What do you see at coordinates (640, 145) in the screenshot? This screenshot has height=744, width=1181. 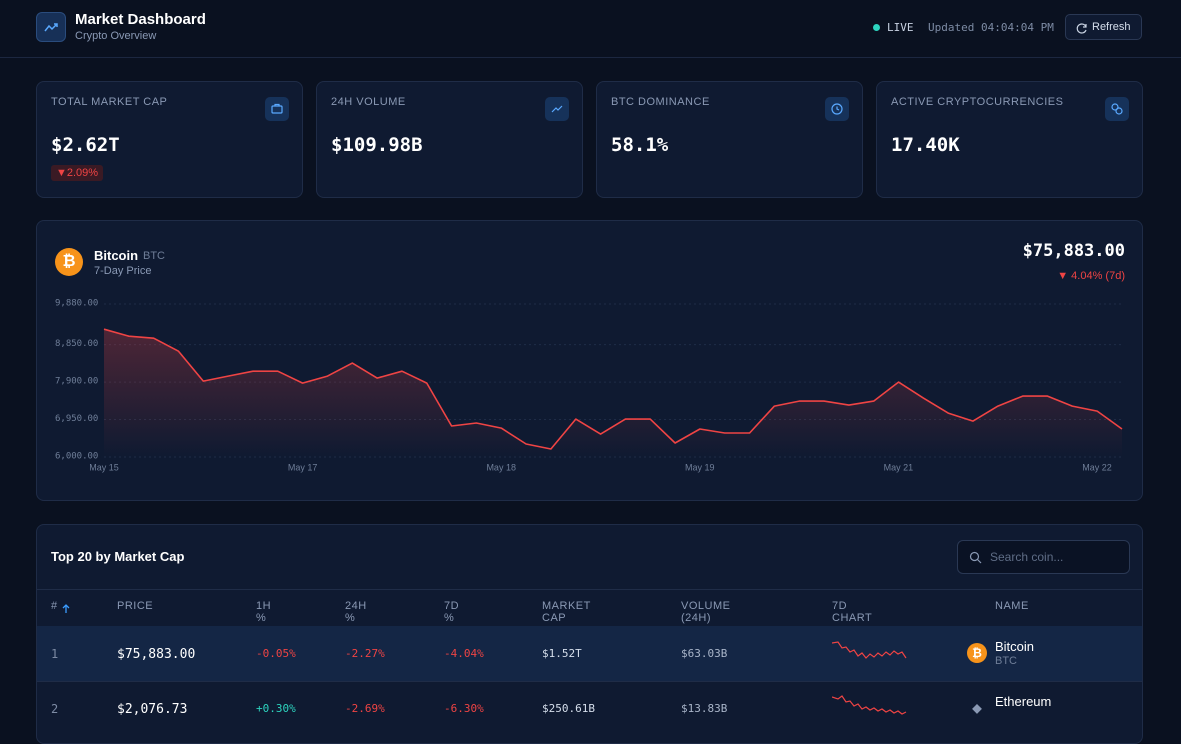 I see `stat-value: 58.1%` at bounding box center [640, 145].